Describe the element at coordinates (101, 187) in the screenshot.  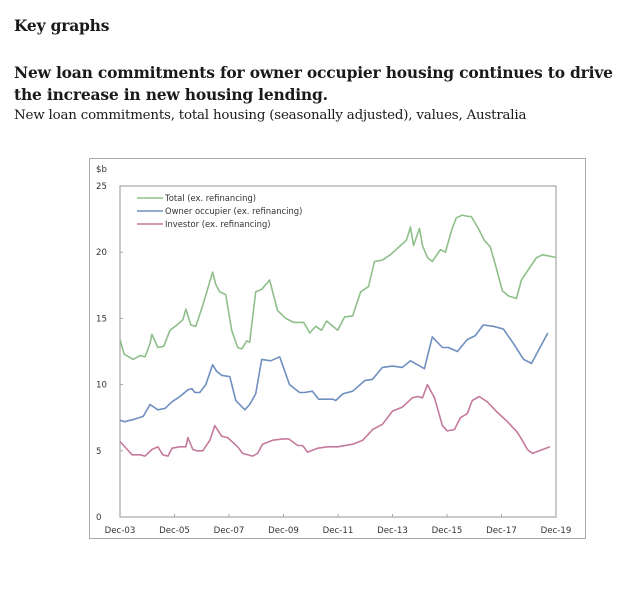
I see `y-tick-label: 25` at that location.